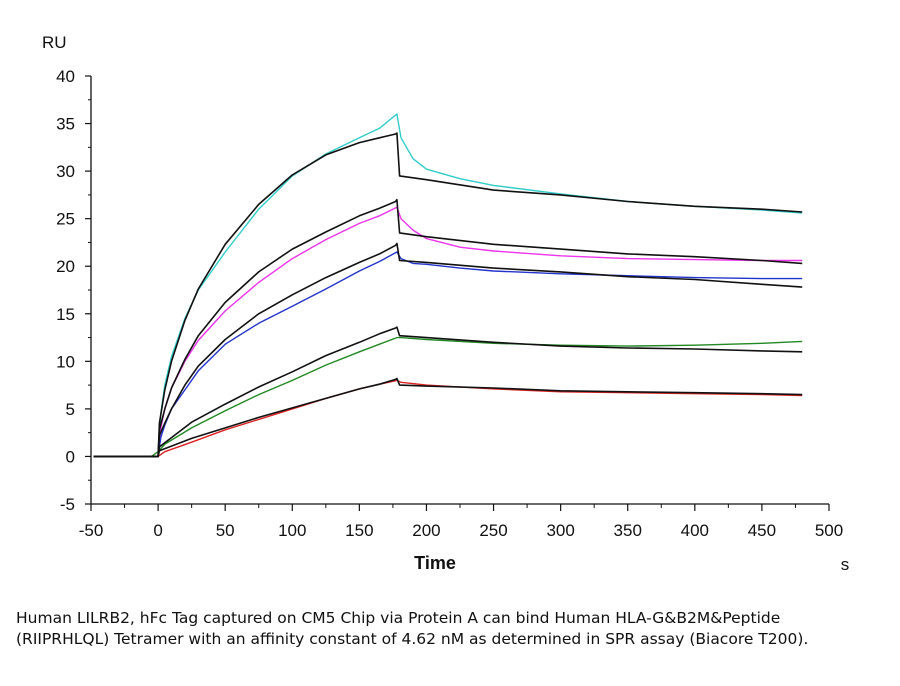 Image resolution: width=900 pixels, height=686 pixels. I want to click on y-tick-label: 10, so click(65, 361).